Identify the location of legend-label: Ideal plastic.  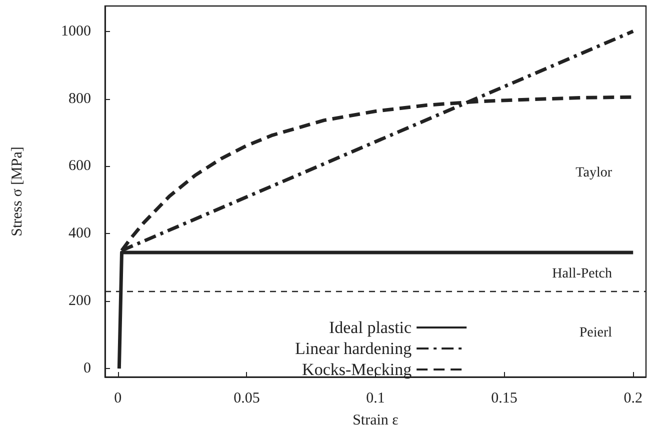
(370, 327).